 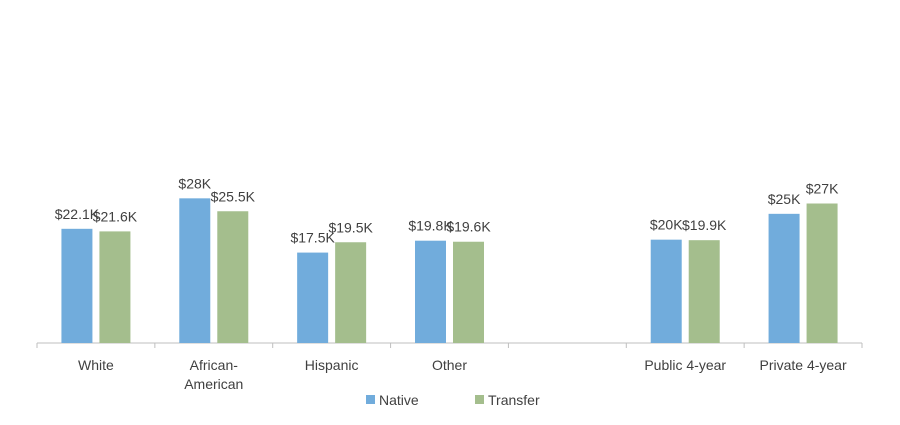 What do you see at coordinates (77, 214) in the screenshot?
I see `value-label: $22.1K` at bounding box center [77, 214].